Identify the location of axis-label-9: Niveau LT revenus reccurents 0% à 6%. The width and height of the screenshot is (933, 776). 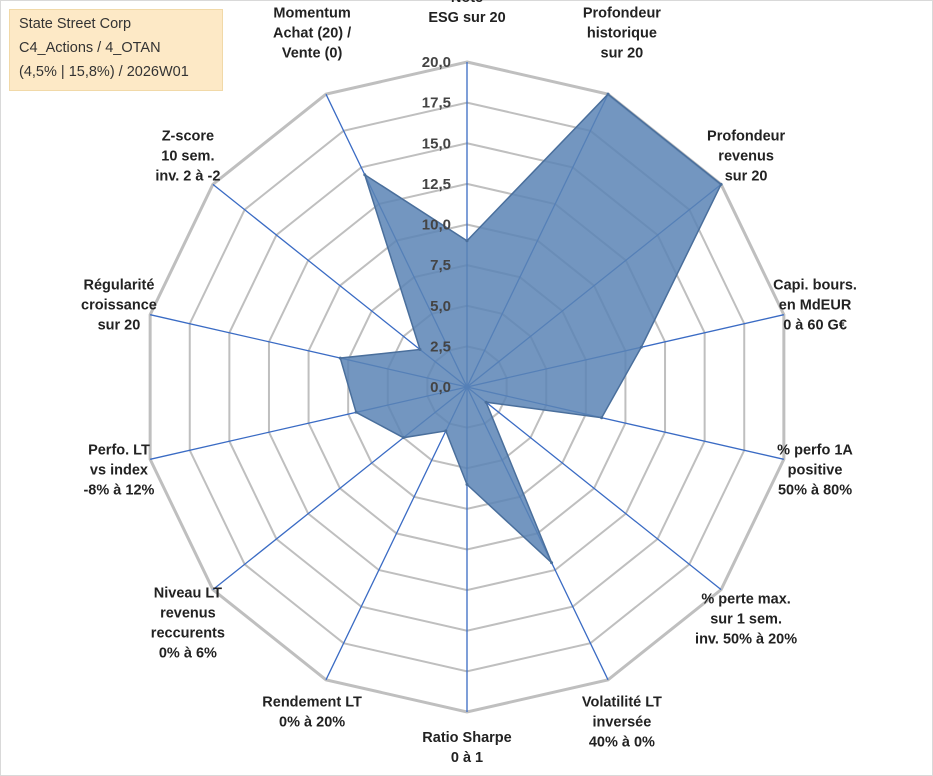
(188, 624).